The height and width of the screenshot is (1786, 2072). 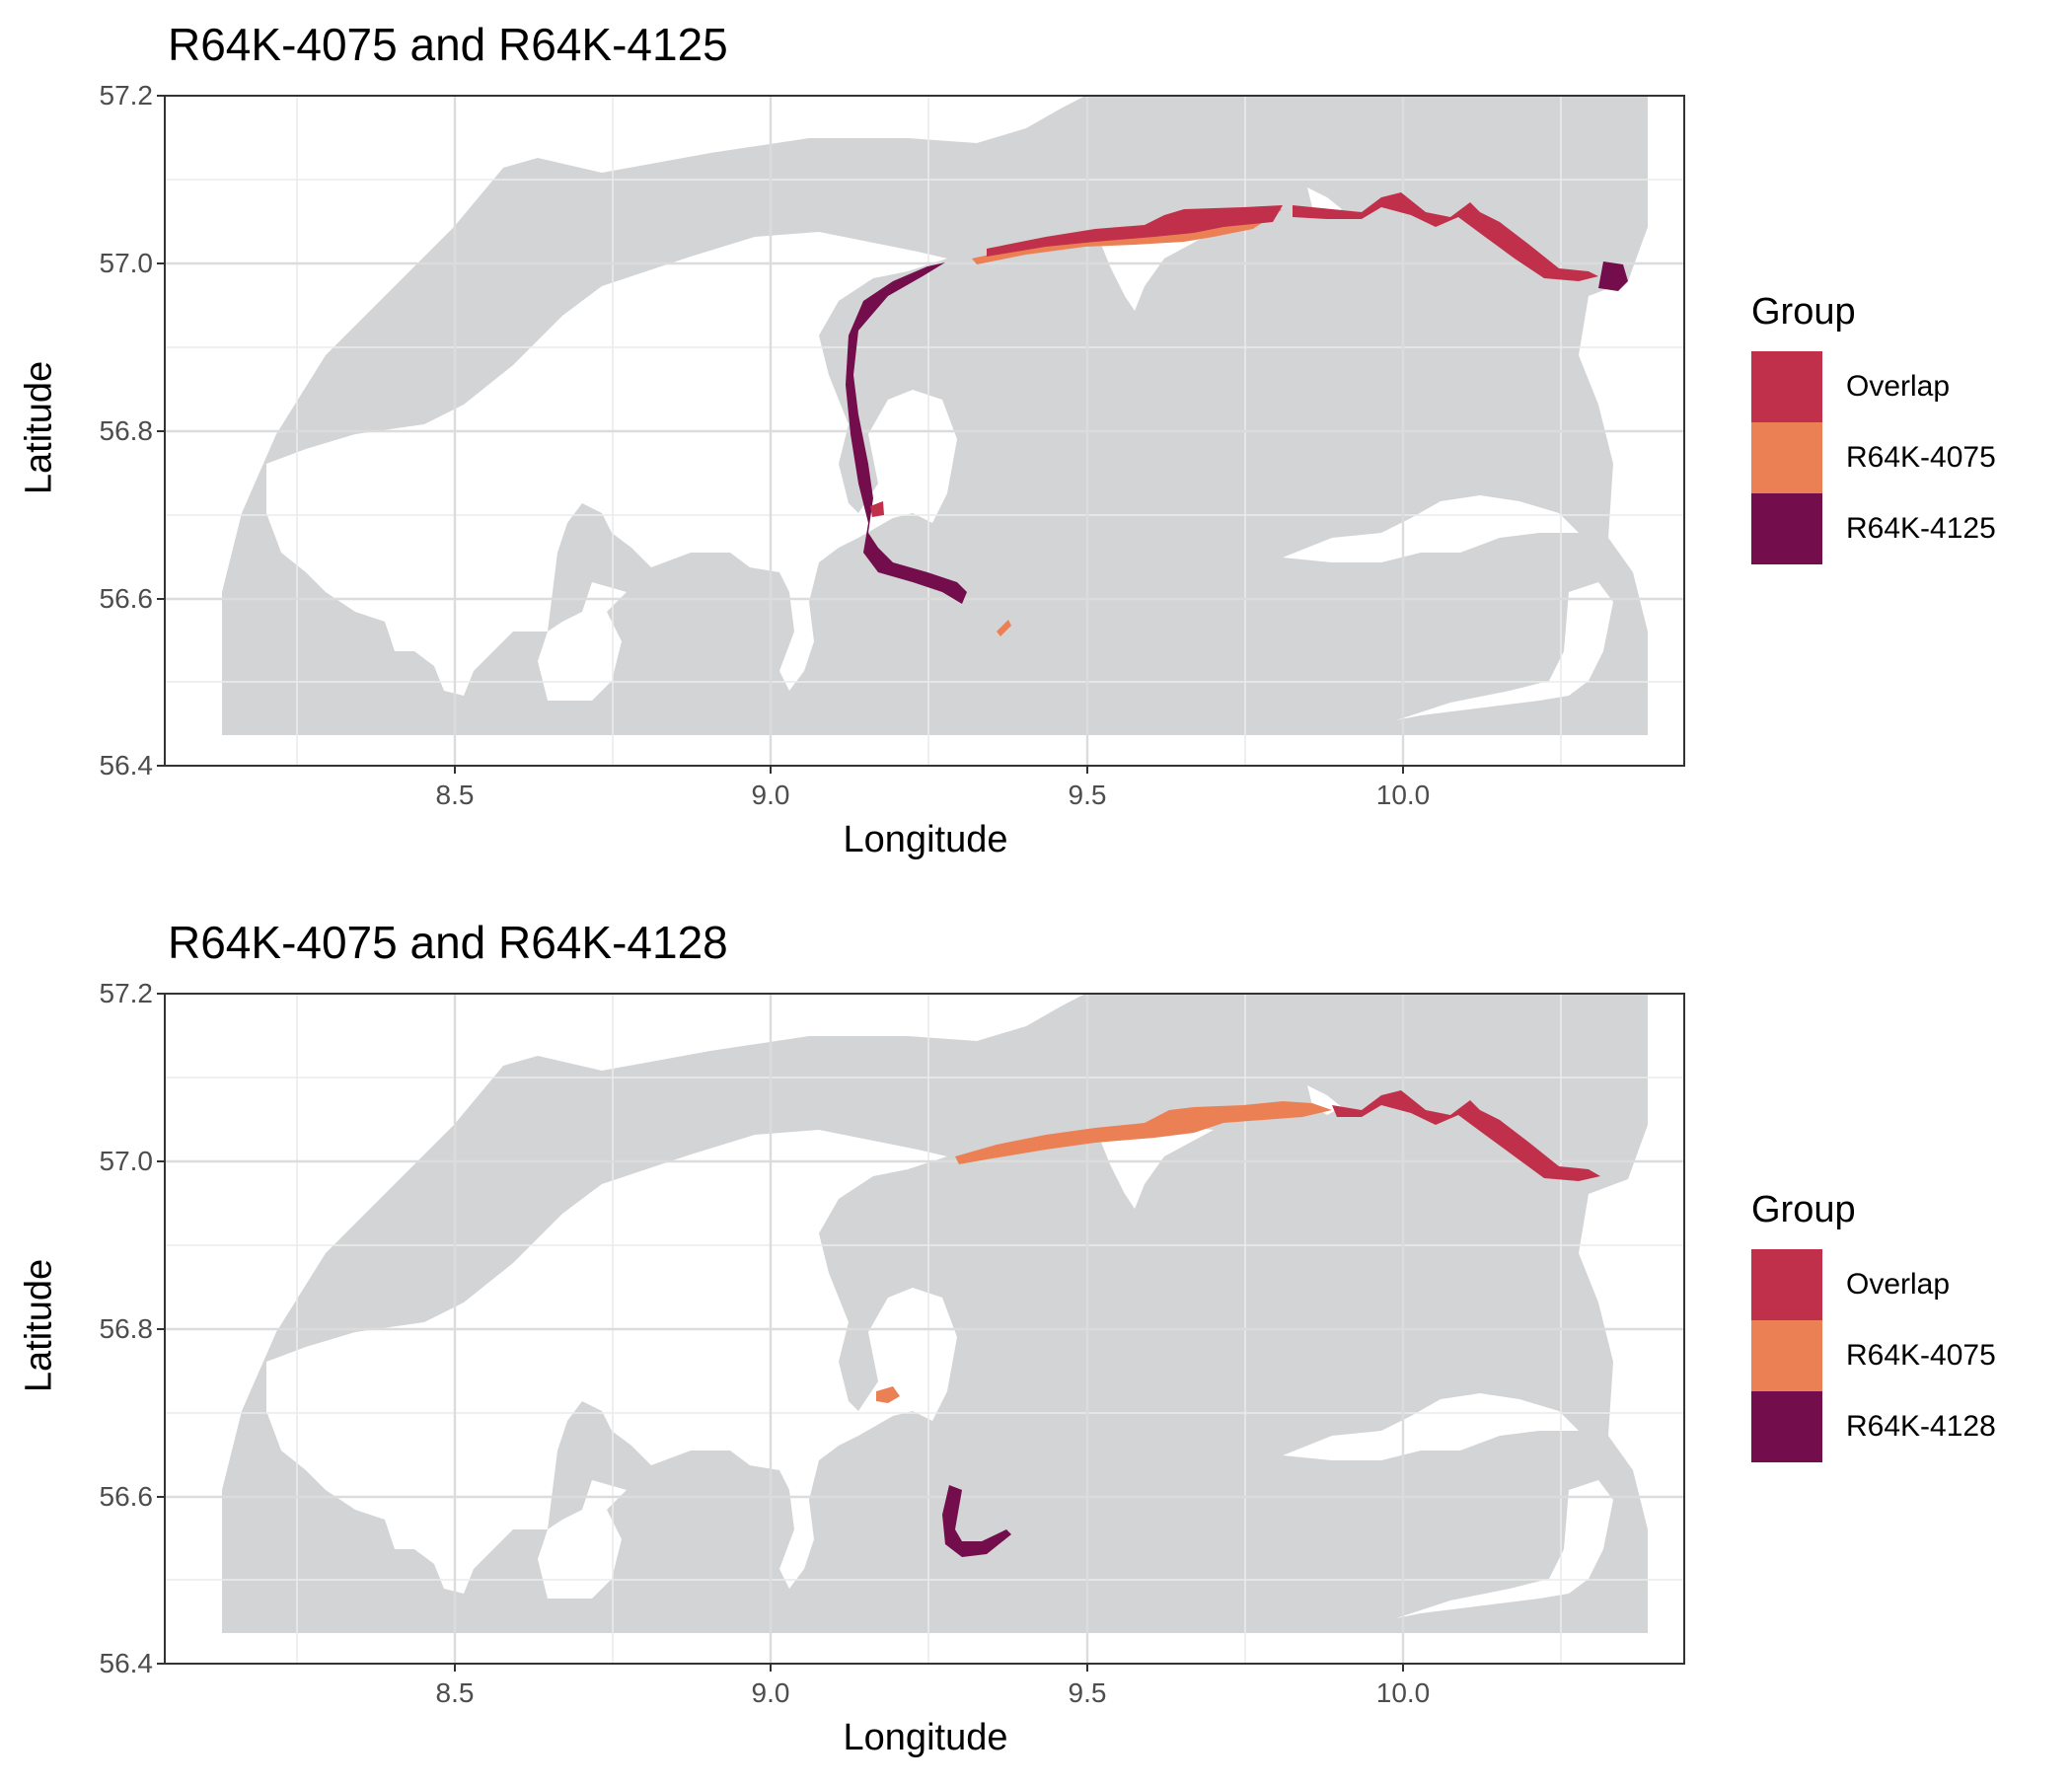 What do you see at coordinates (1921, 528) in the screenshot?
I see `legend-label: R64K-4125` at bounding box center [1921, 528].